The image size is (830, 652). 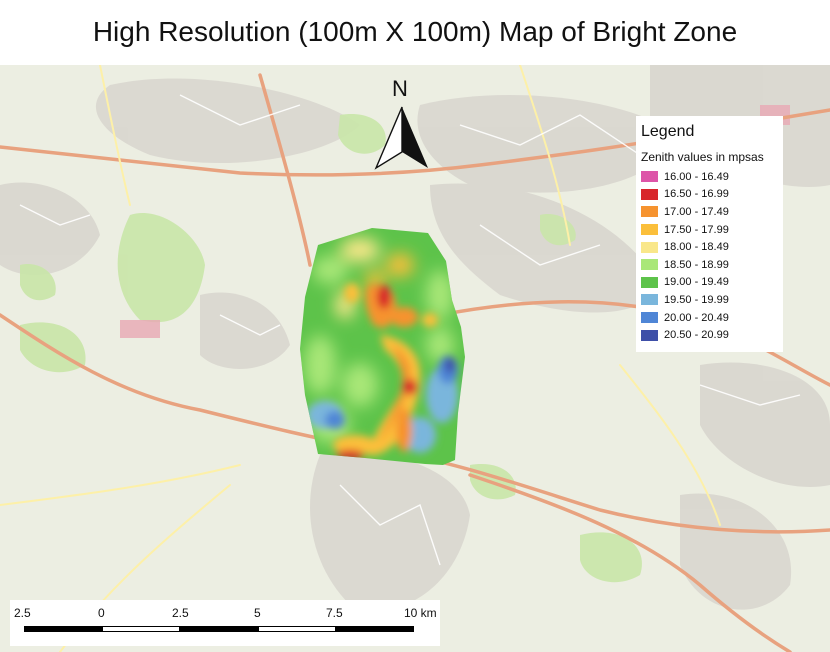 I want to click on legend-item: 16.50 - 16.99, so click(x=709, y=195).